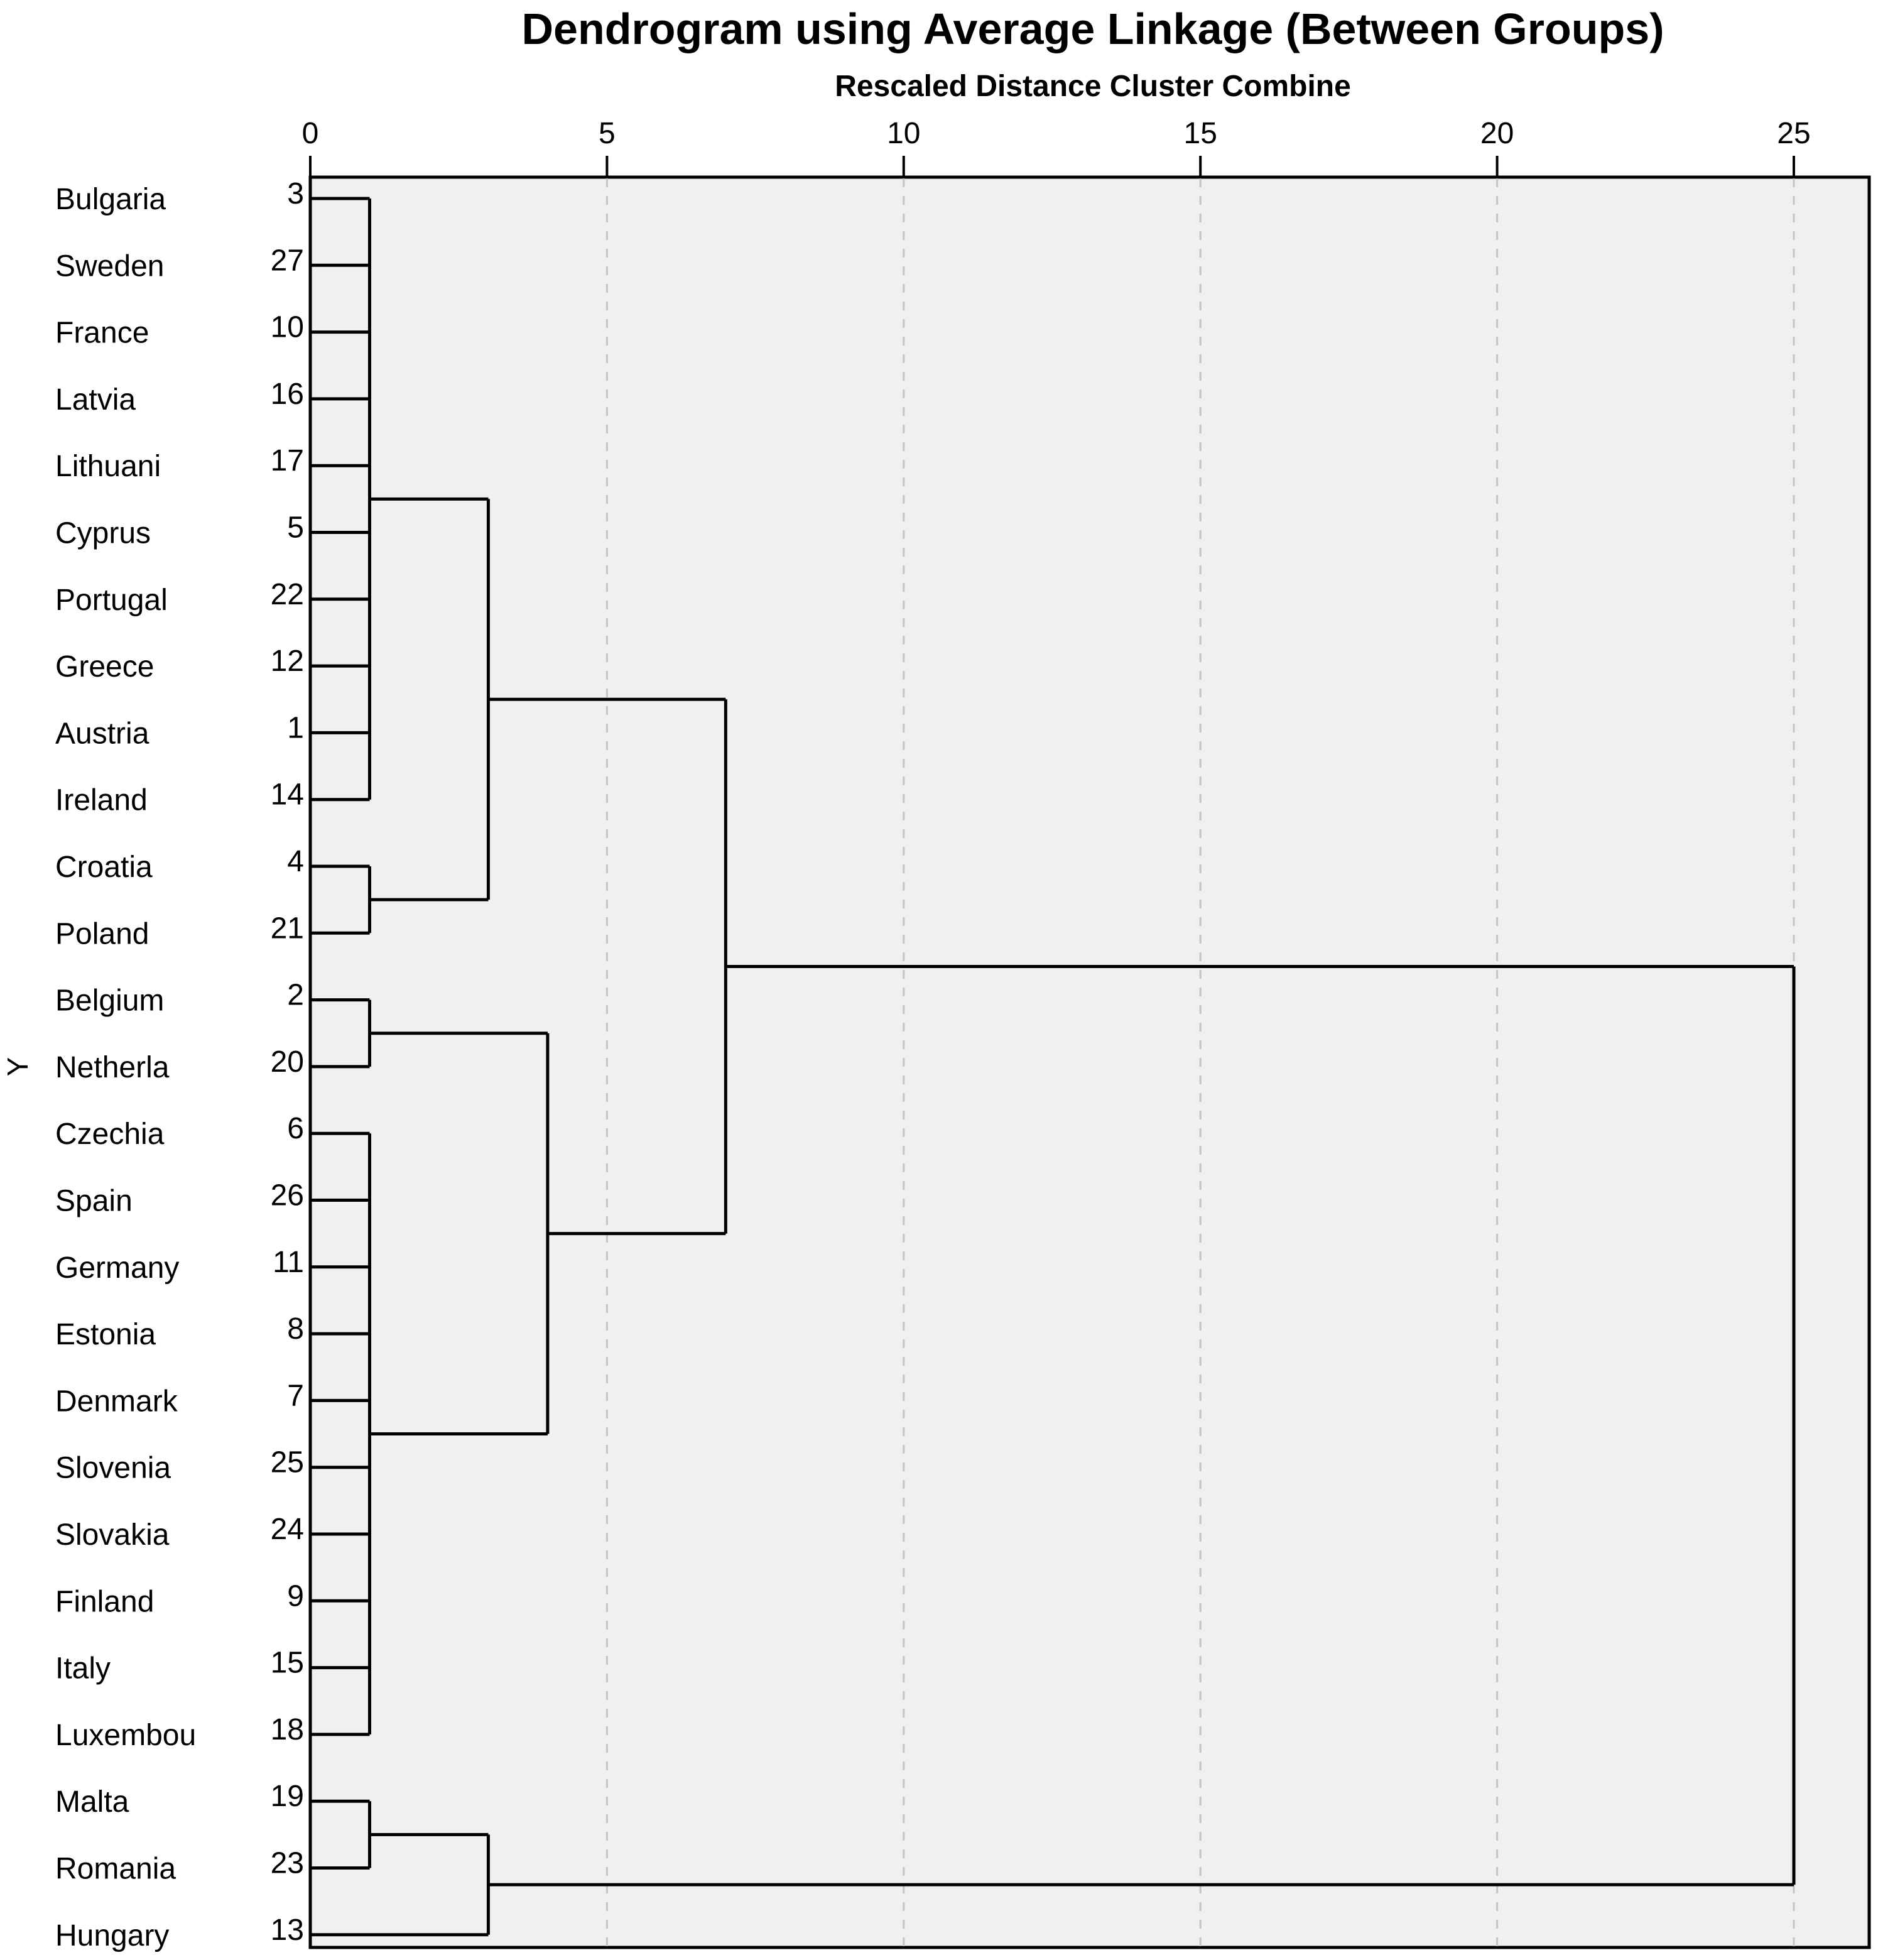 This screenshot has height=1960, width=1878. What do you see at coordinates (83, 1668) in the screenshot?
I see `leaf-label-italy: Italy` at bounding box center [83, 1668].